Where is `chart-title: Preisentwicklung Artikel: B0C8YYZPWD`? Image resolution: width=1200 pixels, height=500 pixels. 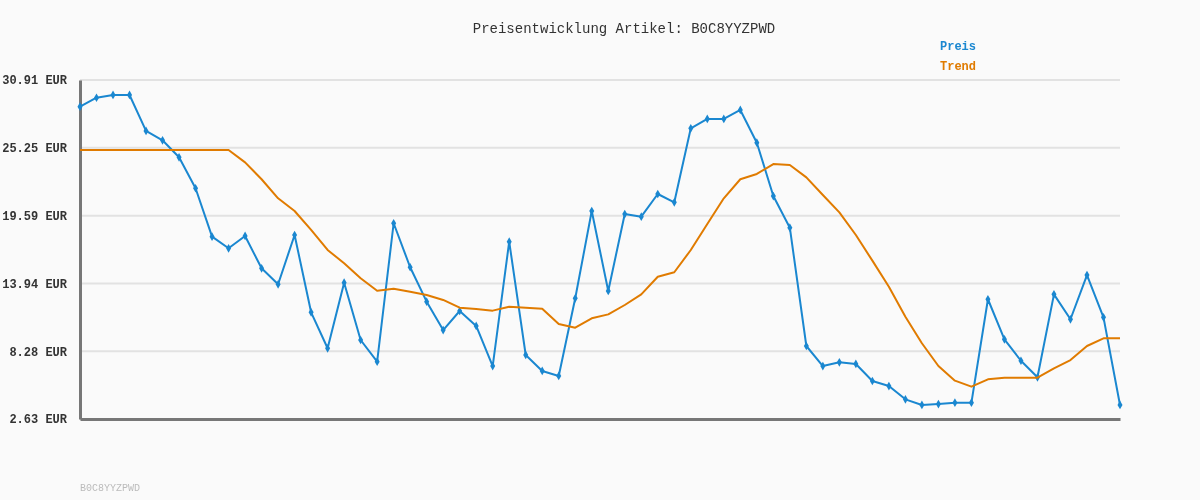
chart-title: Preisentwicklung Artikel: B0C8YYZPWD is located at coordinates (624, 29).